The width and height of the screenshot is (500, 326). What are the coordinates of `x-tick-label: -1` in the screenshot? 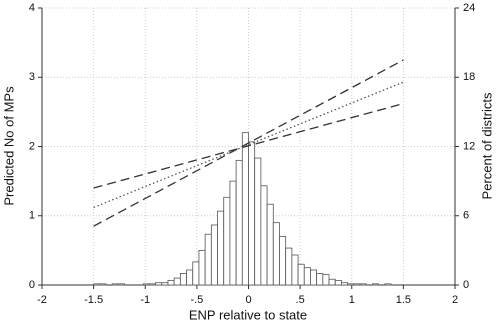 It's located at (145, 300).